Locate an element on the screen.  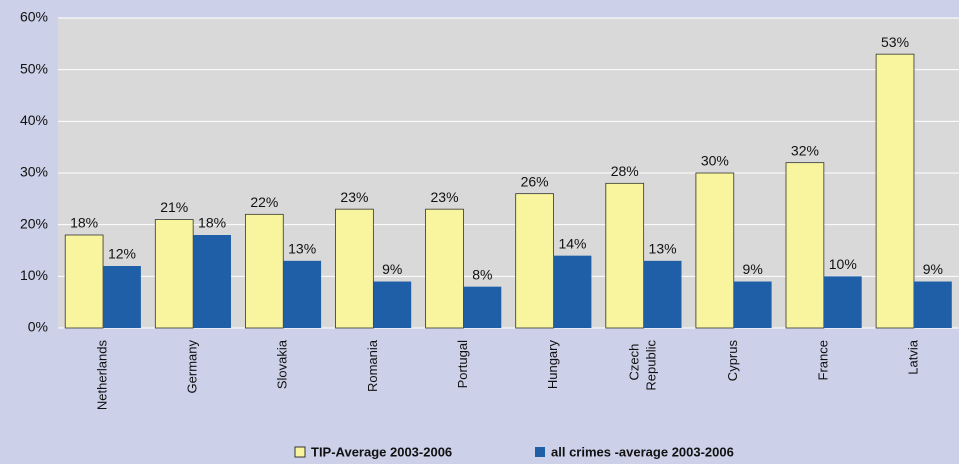
data-label: 30% is located at coordinates (715, 161).